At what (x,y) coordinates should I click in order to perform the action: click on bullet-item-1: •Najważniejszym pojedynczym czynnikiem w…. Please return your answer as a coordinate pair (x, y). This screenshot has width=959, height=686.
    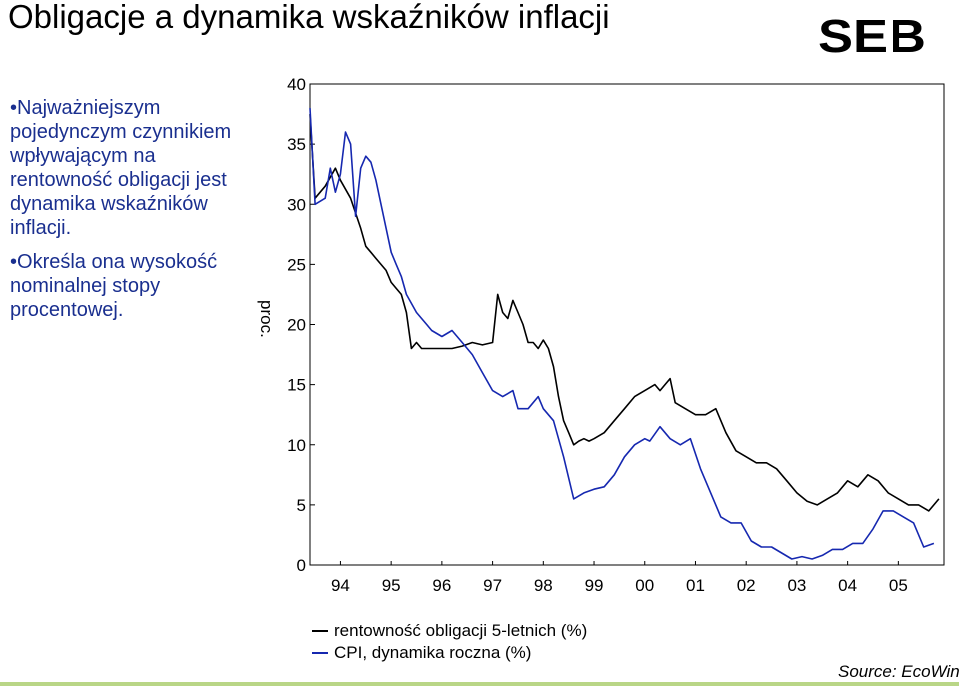
    Looking at the image, I should click on (121, 168).